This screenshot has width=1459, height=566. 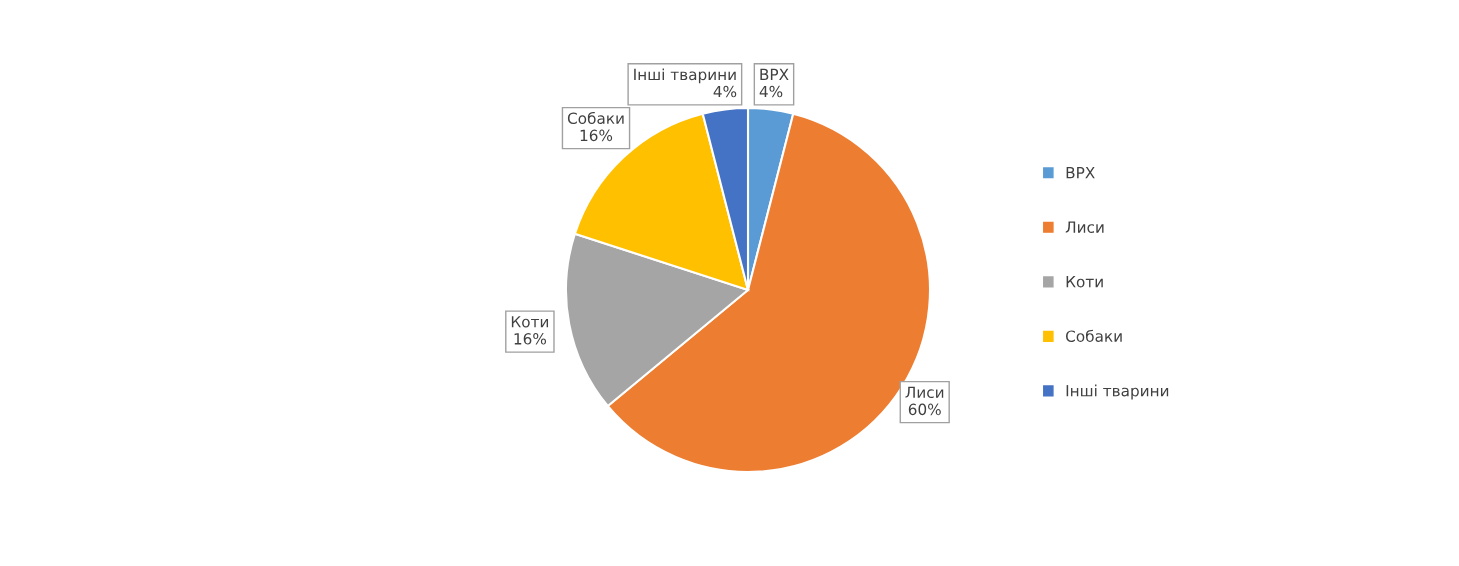 I want to click on slice-label: Коти, so click(x=530, y=322).